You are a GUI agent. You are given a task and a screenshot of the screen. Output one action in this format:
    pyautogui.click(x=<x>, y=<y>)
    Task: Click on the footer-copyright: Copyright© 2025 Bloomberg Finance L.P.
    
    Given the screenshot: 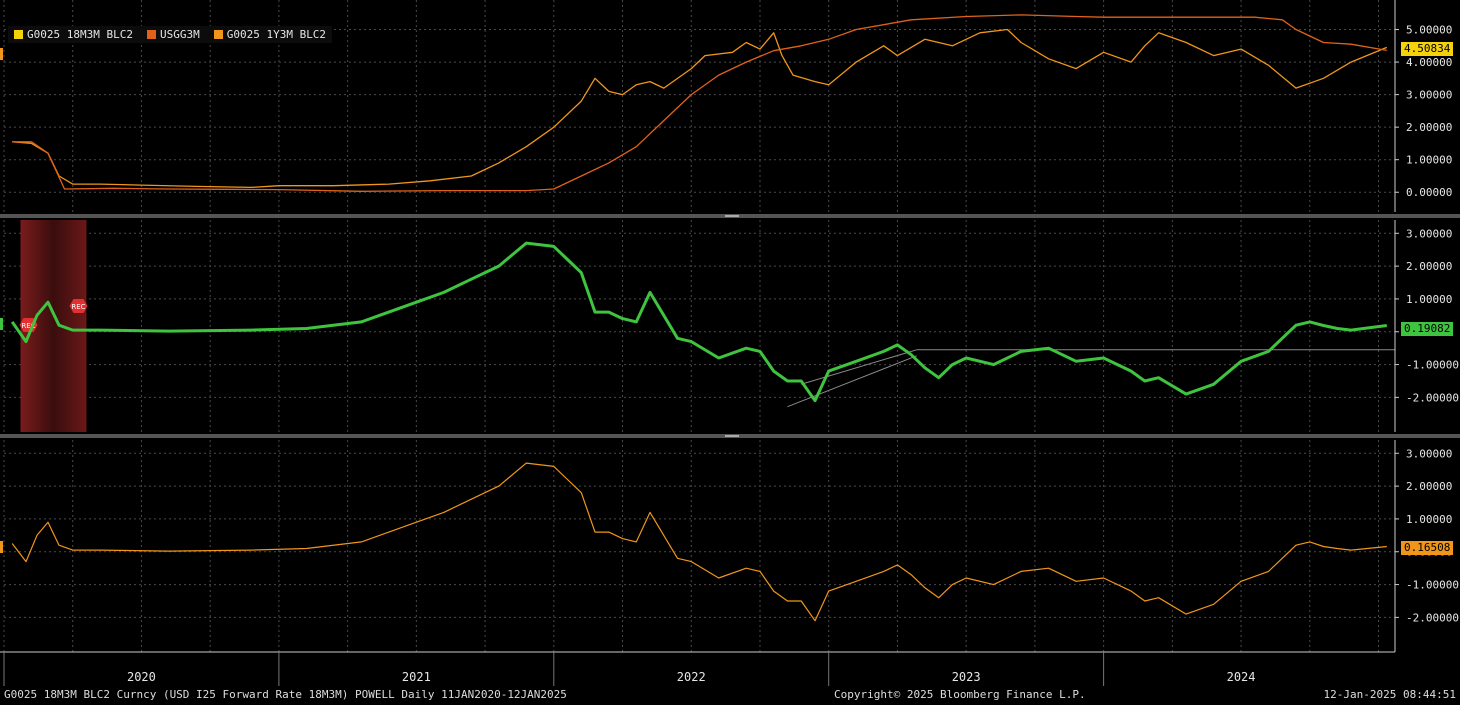 What is the action you would take?
    pyautogui.click(x=960, y=694)
    